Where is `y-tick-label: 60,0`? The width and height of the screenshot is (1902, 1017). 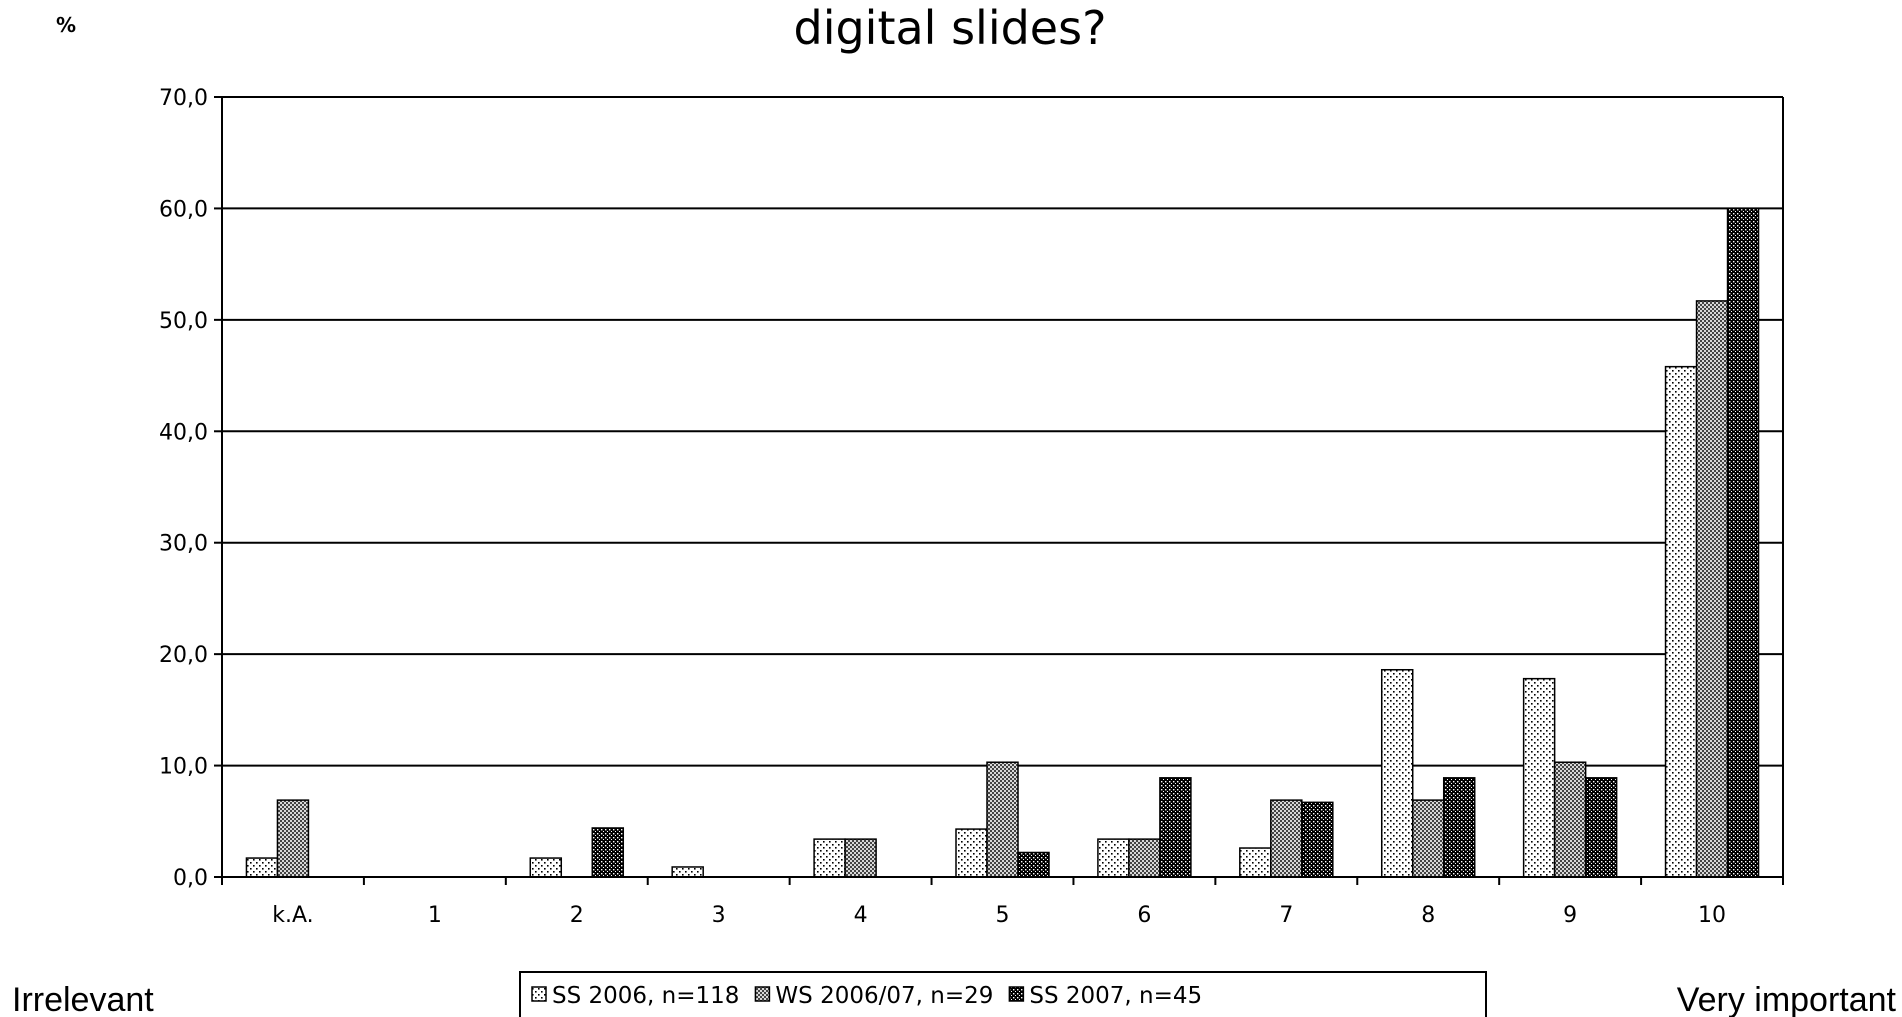
y-tick-label: 60,0 is located at coordinates (183, 209).